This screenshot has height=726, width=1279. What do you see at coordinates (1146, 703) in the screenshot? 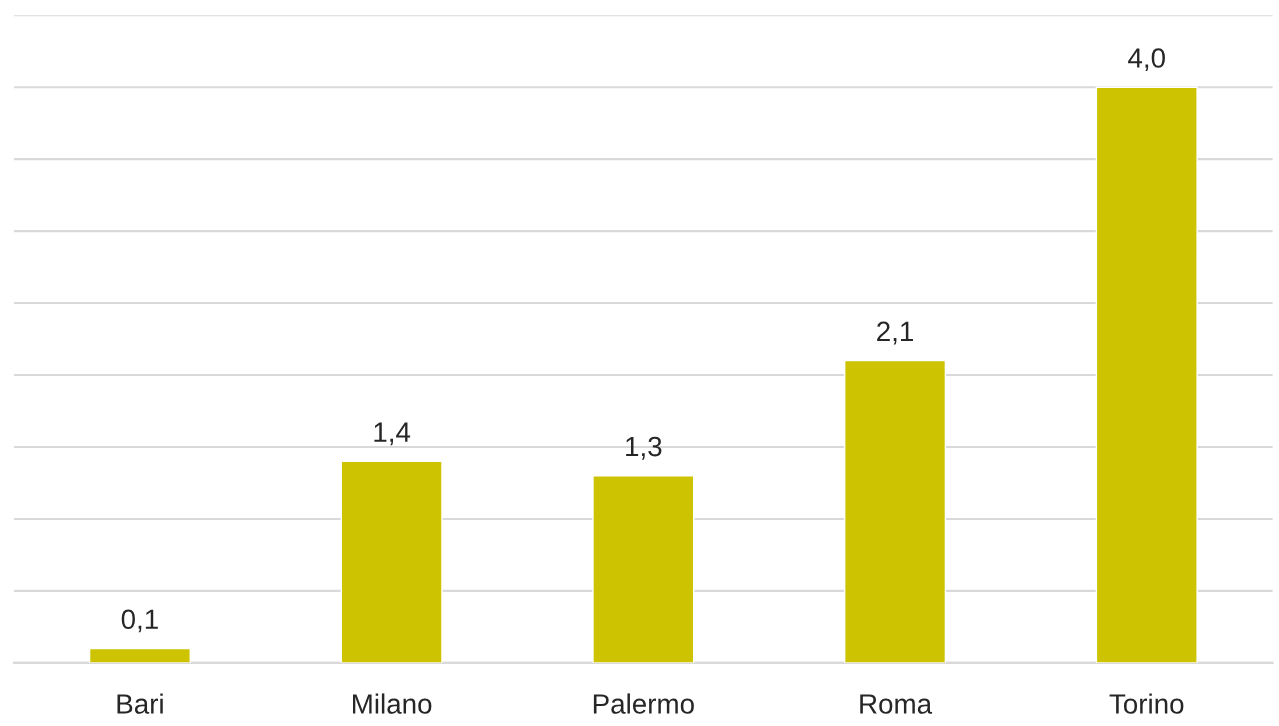
I see `x-tick-label: Torino` at bounding box center [1146, 703].